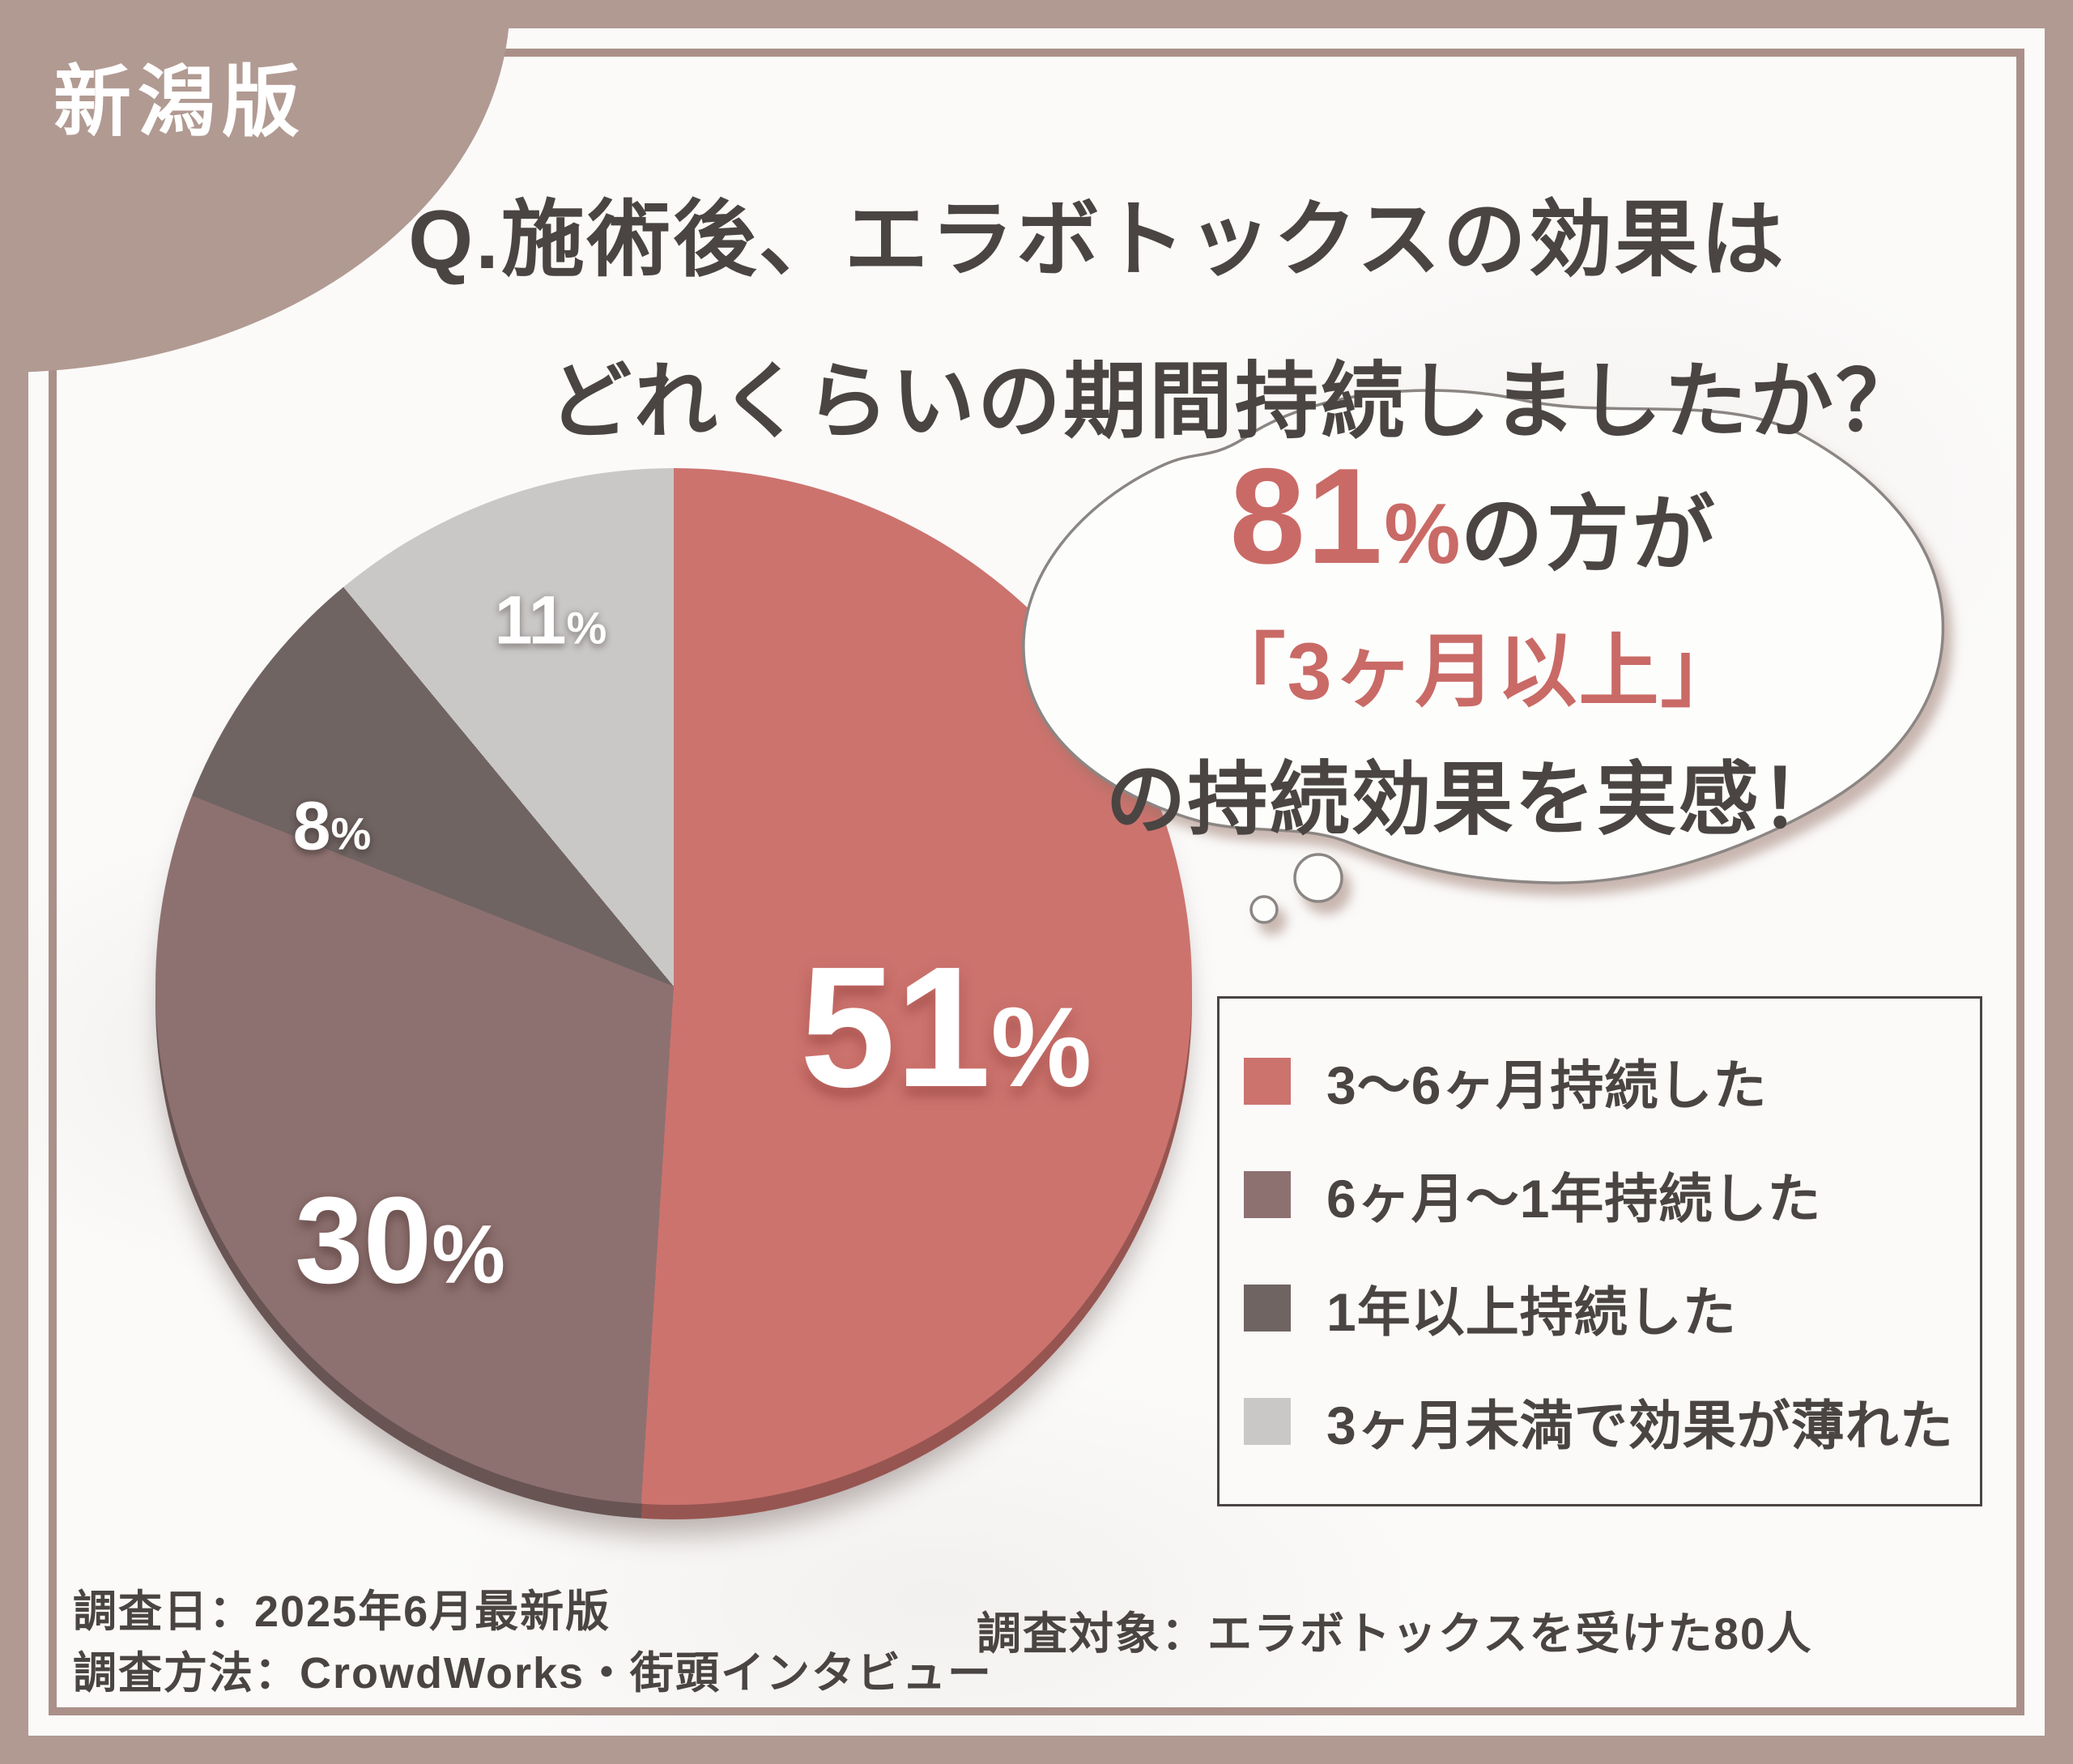 The height and width of the screenshot is (1764, 2073). Describe the element at coordinates (180, 102) in the screenshot. I see `region-badge: 新潟版` at that location.